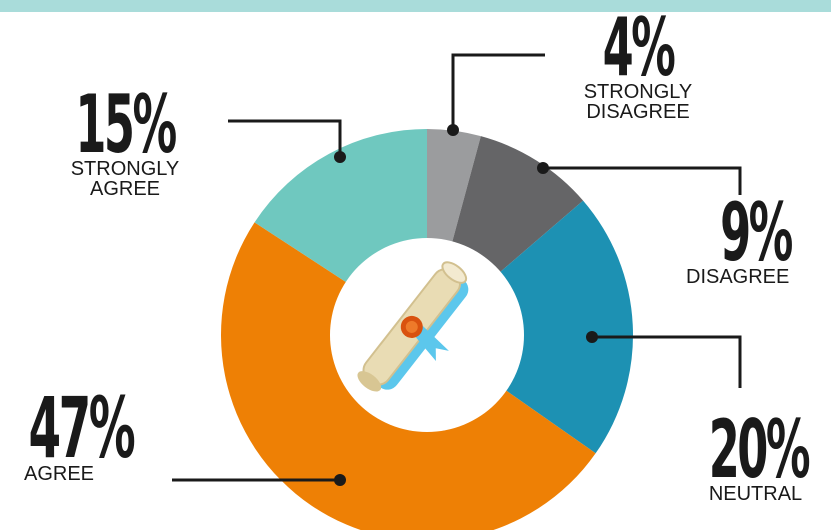 This screenshot has width=831, height=530. Describe the element at coordinates (667, 361) in the screenshot. I see `leader-line-neutral` at that location.